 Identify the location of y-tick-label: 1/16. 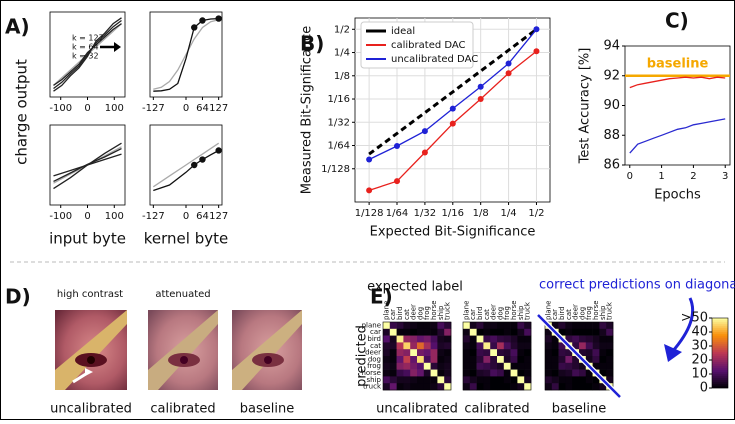
(339, 99).